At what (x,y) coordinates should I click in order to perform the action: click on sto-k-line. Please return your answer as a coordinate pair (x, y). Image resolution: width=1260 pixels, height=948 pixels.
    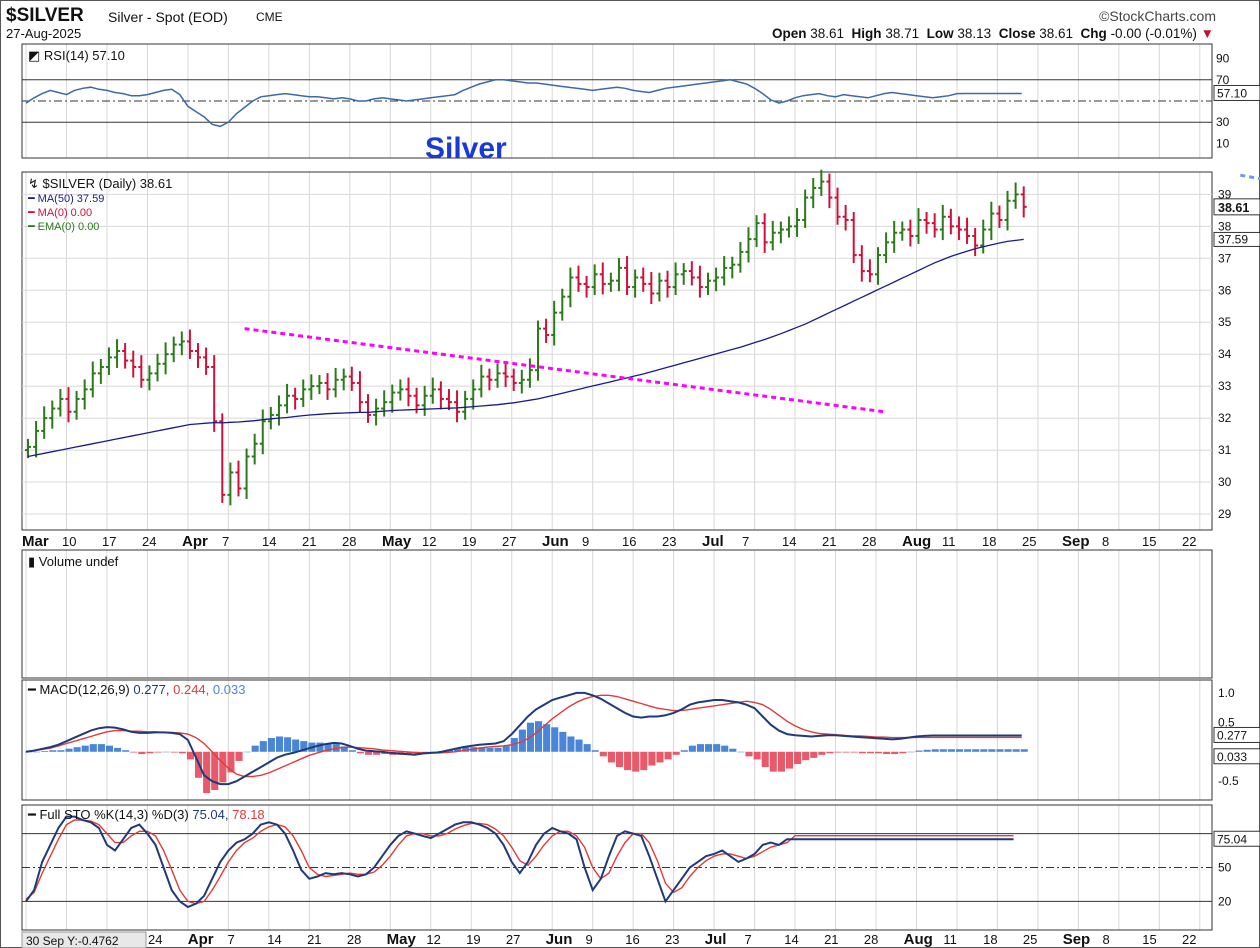
    Looking at the image, I should click on (519, 862).